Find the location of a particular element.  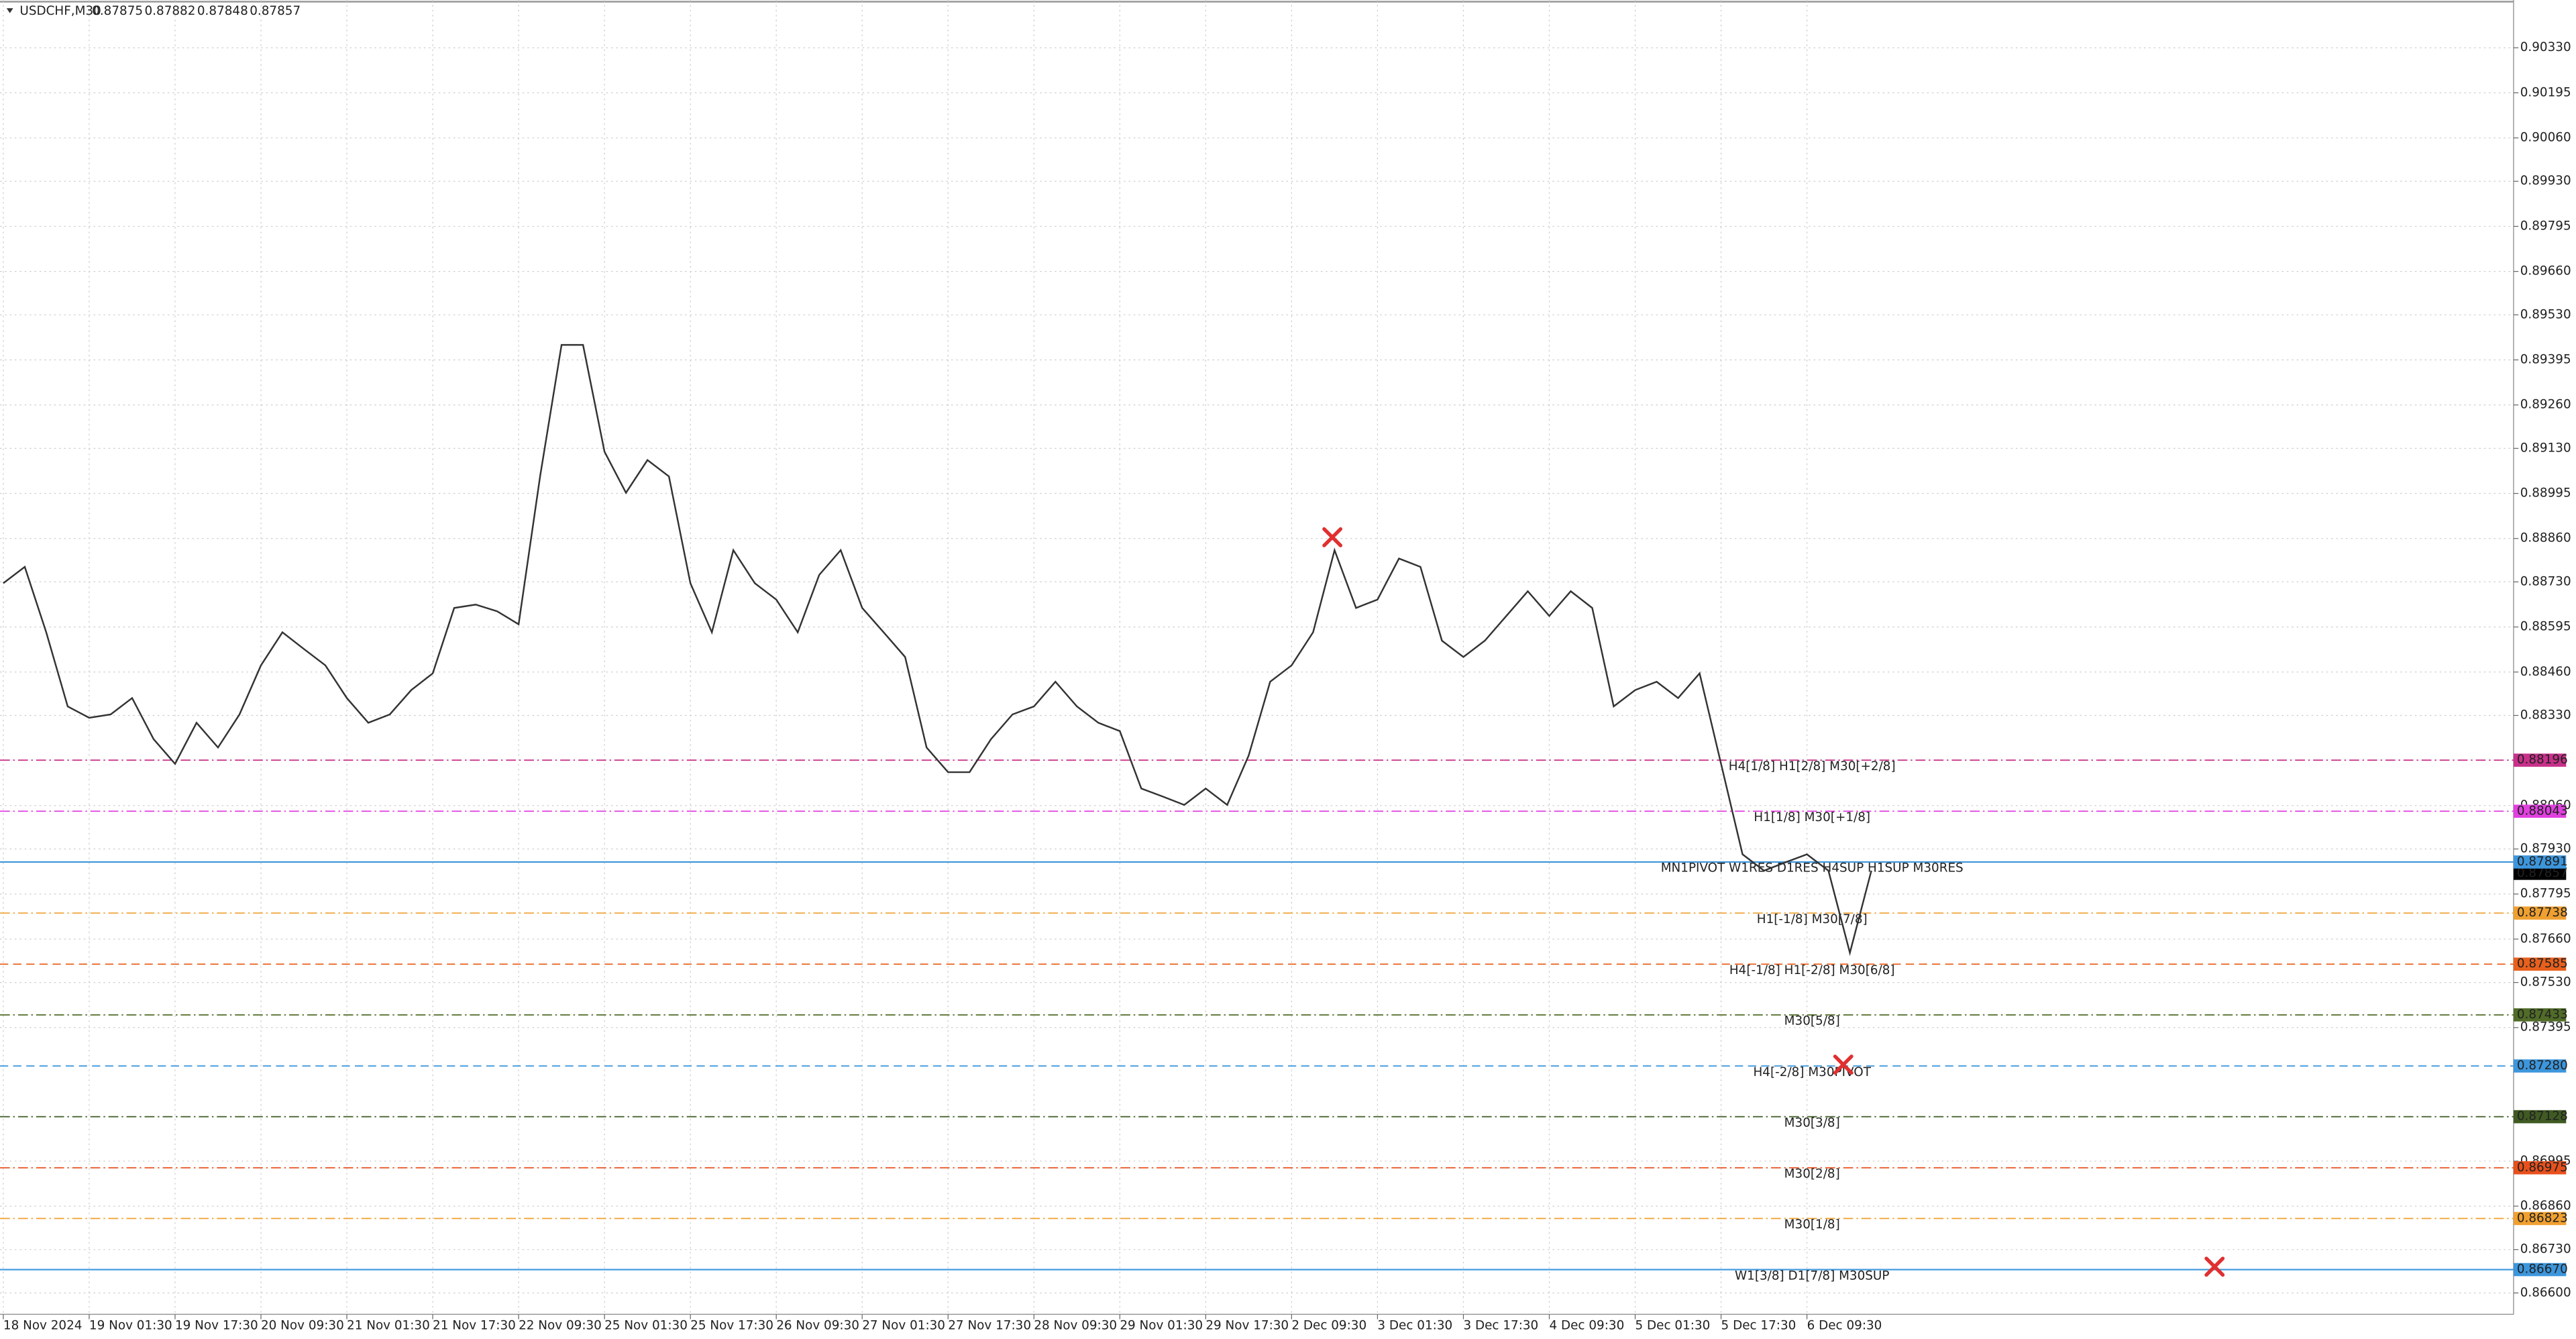

x-tick-label: 19 Nov 01:30 is located at coordinates (130, 1325).